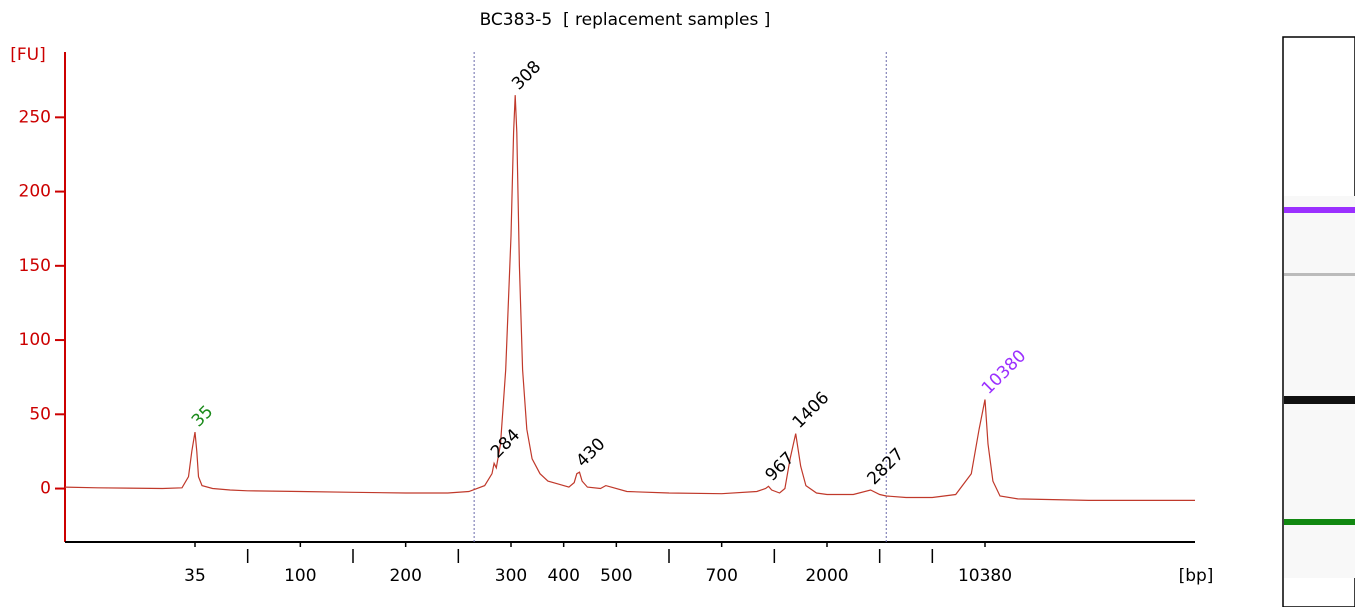  I want to click on gel-lane, so click(1318, 322).